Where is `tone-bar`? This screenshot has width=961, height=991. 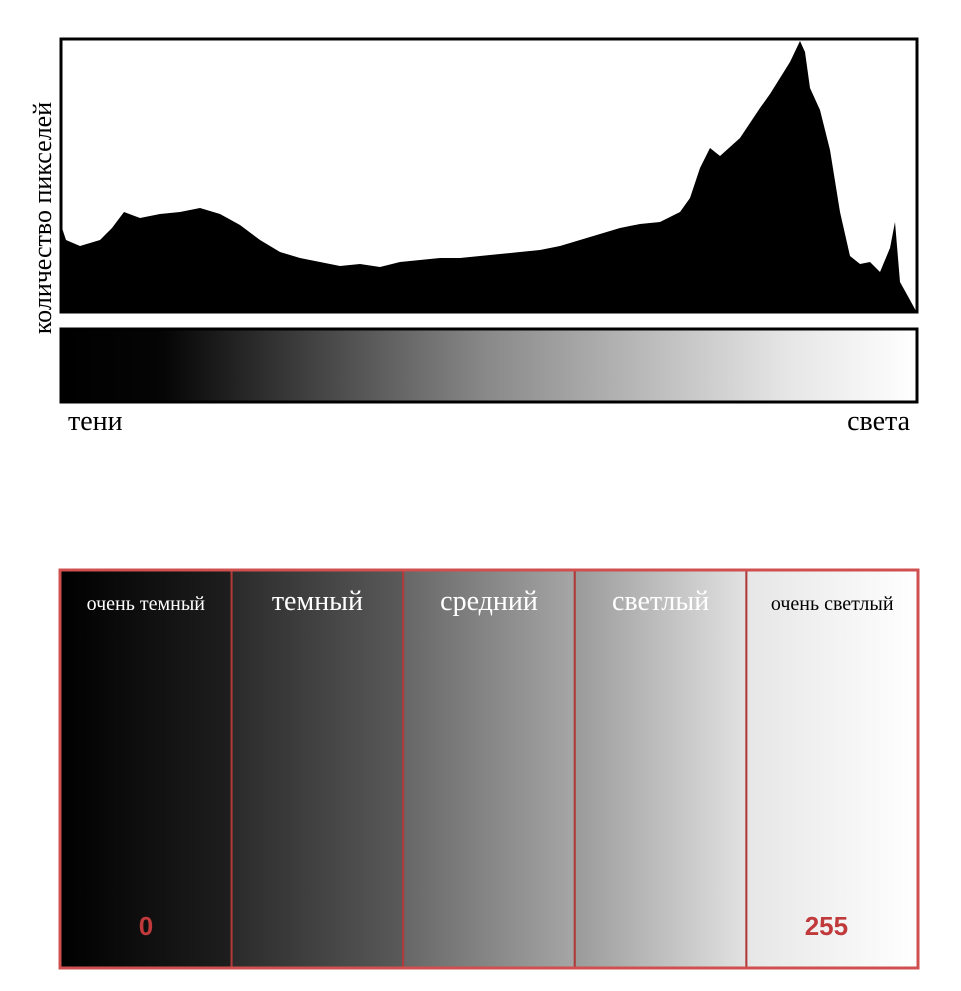 tone-bar is located at coordinates (489, 365).